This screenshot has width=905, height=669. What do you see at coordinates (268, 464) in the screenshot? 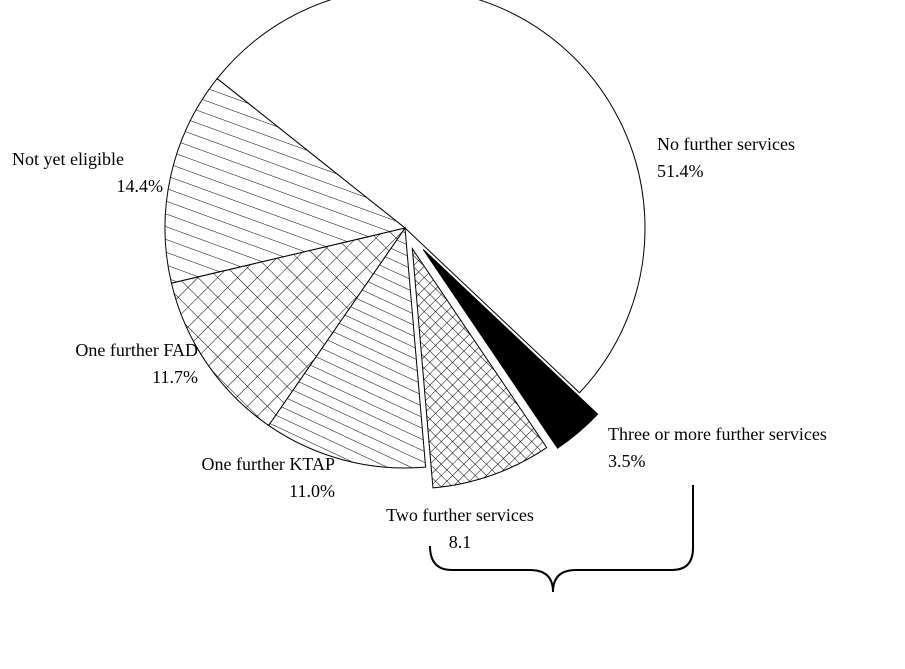
I see `slice-label: One further KTAP` at bounding box center [268, 464].